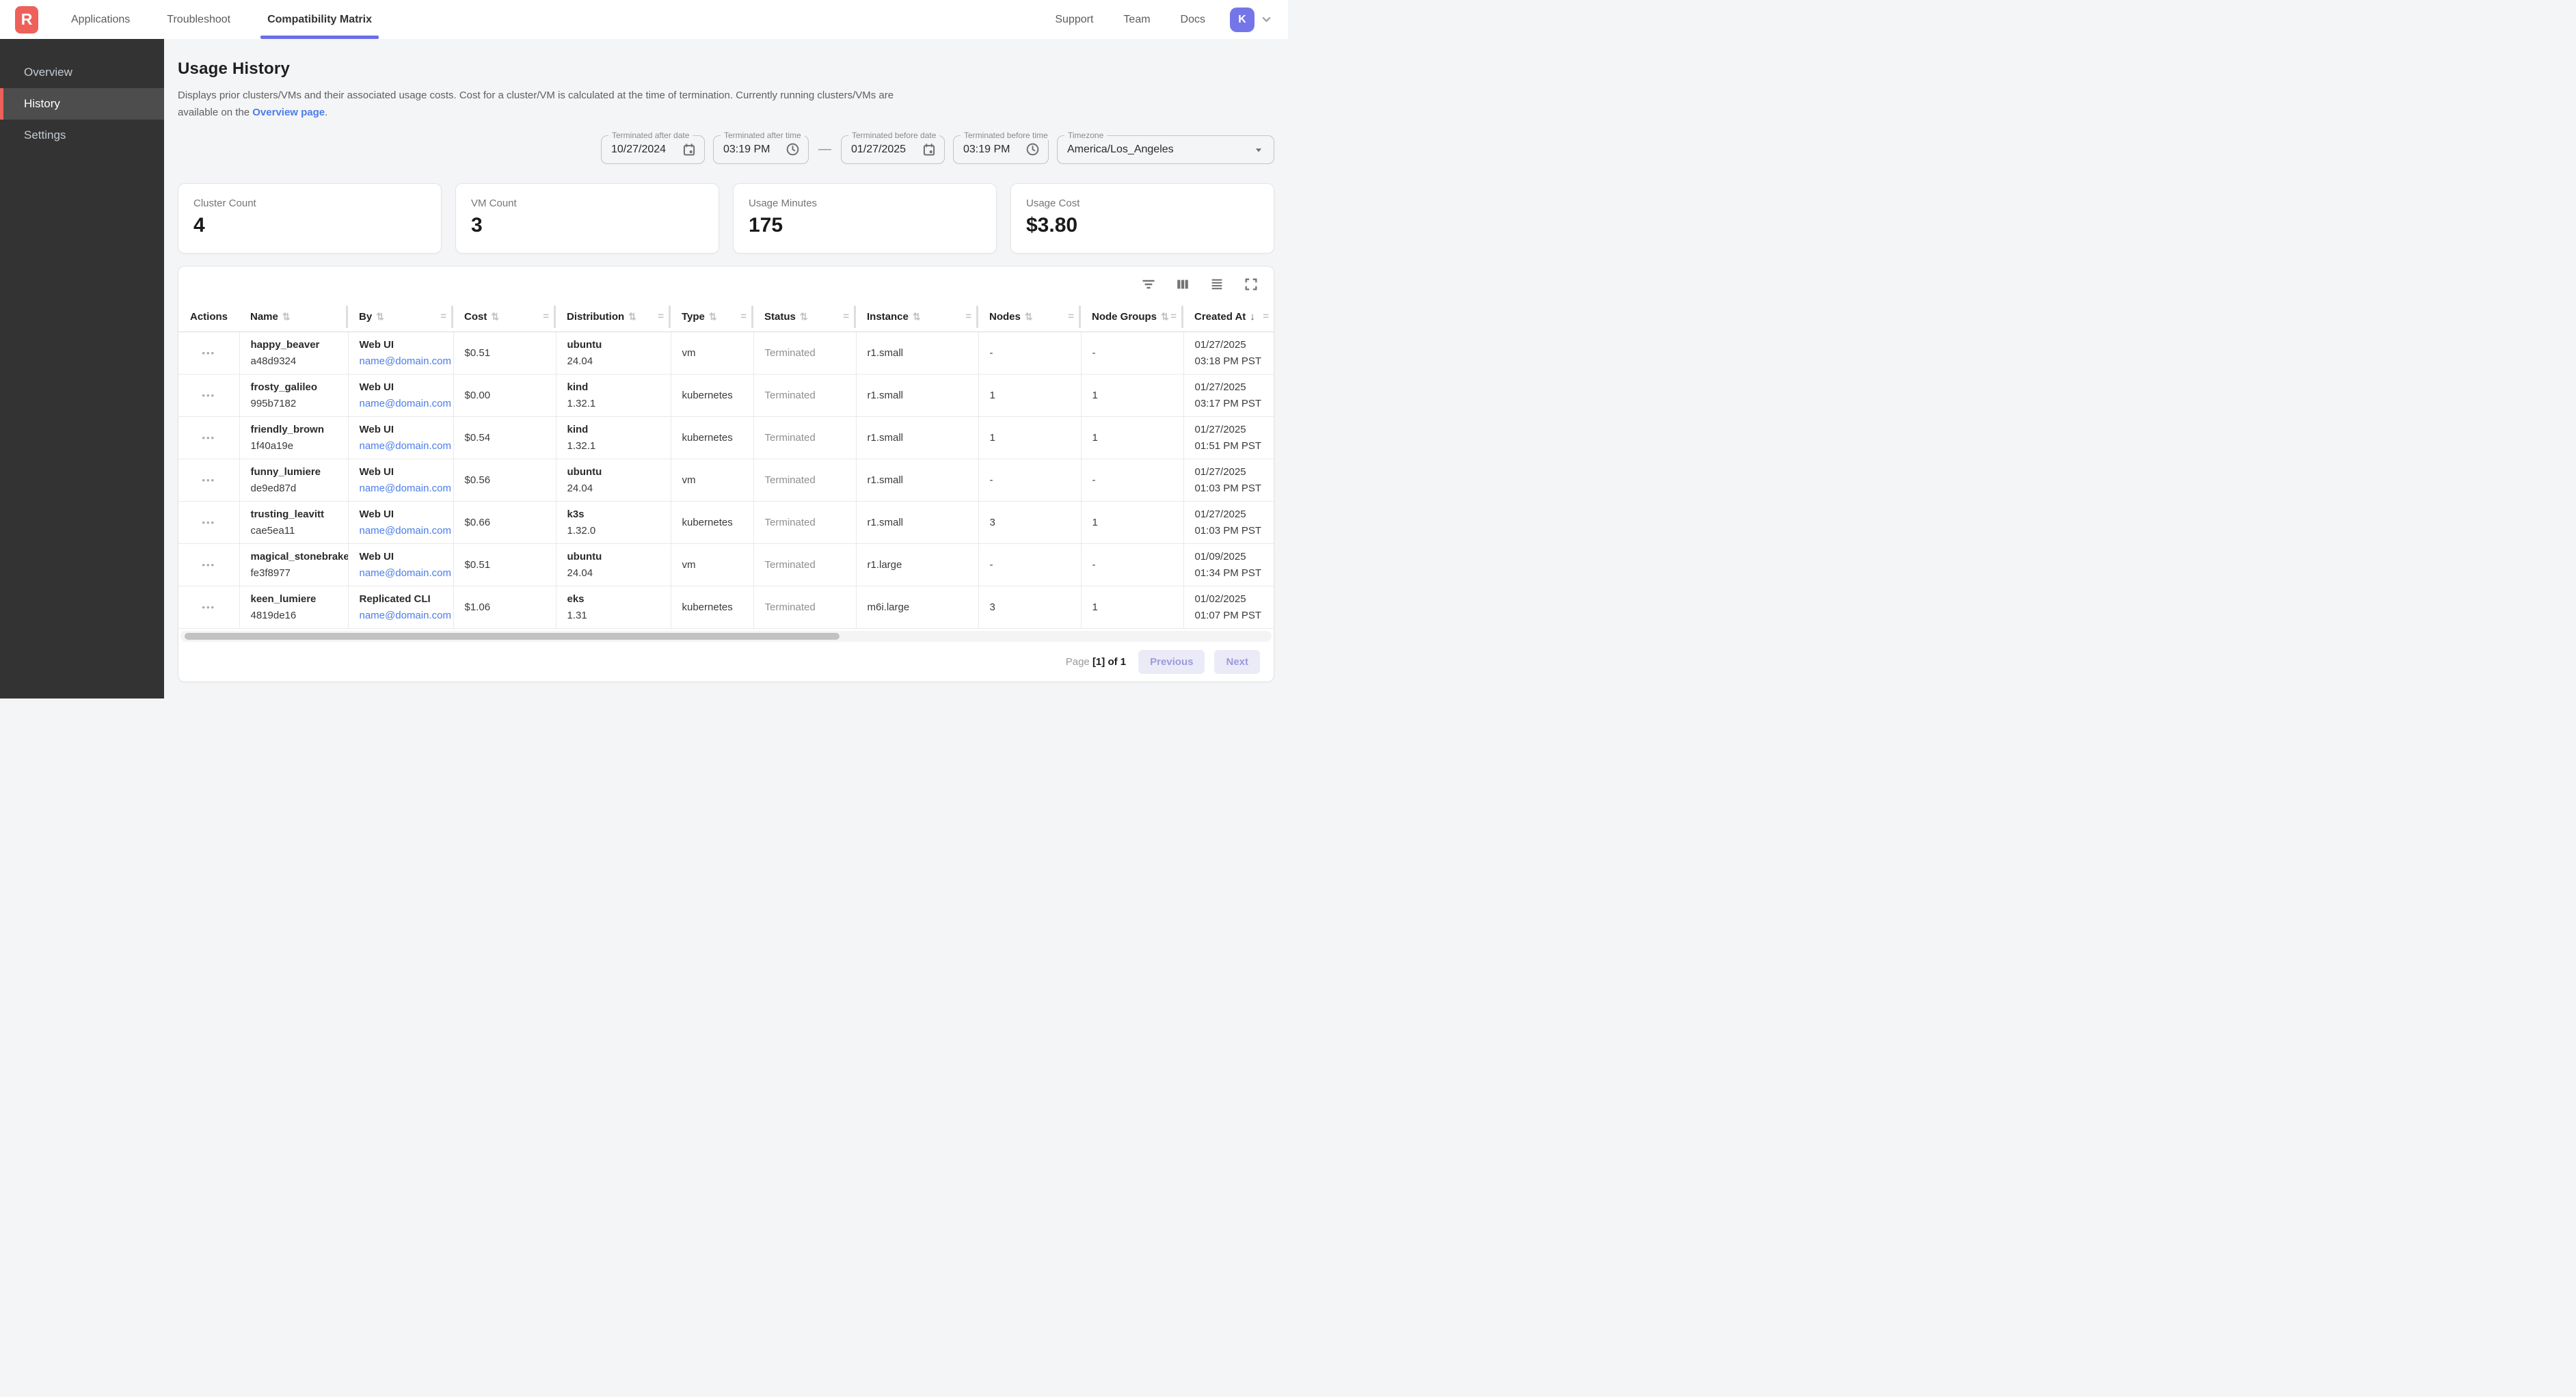 This screenshot has height=1397, width=2576. Describe the element at coordinates (288, 112) in the screenshot. I see `overview-page-link: Overview page` at that location.